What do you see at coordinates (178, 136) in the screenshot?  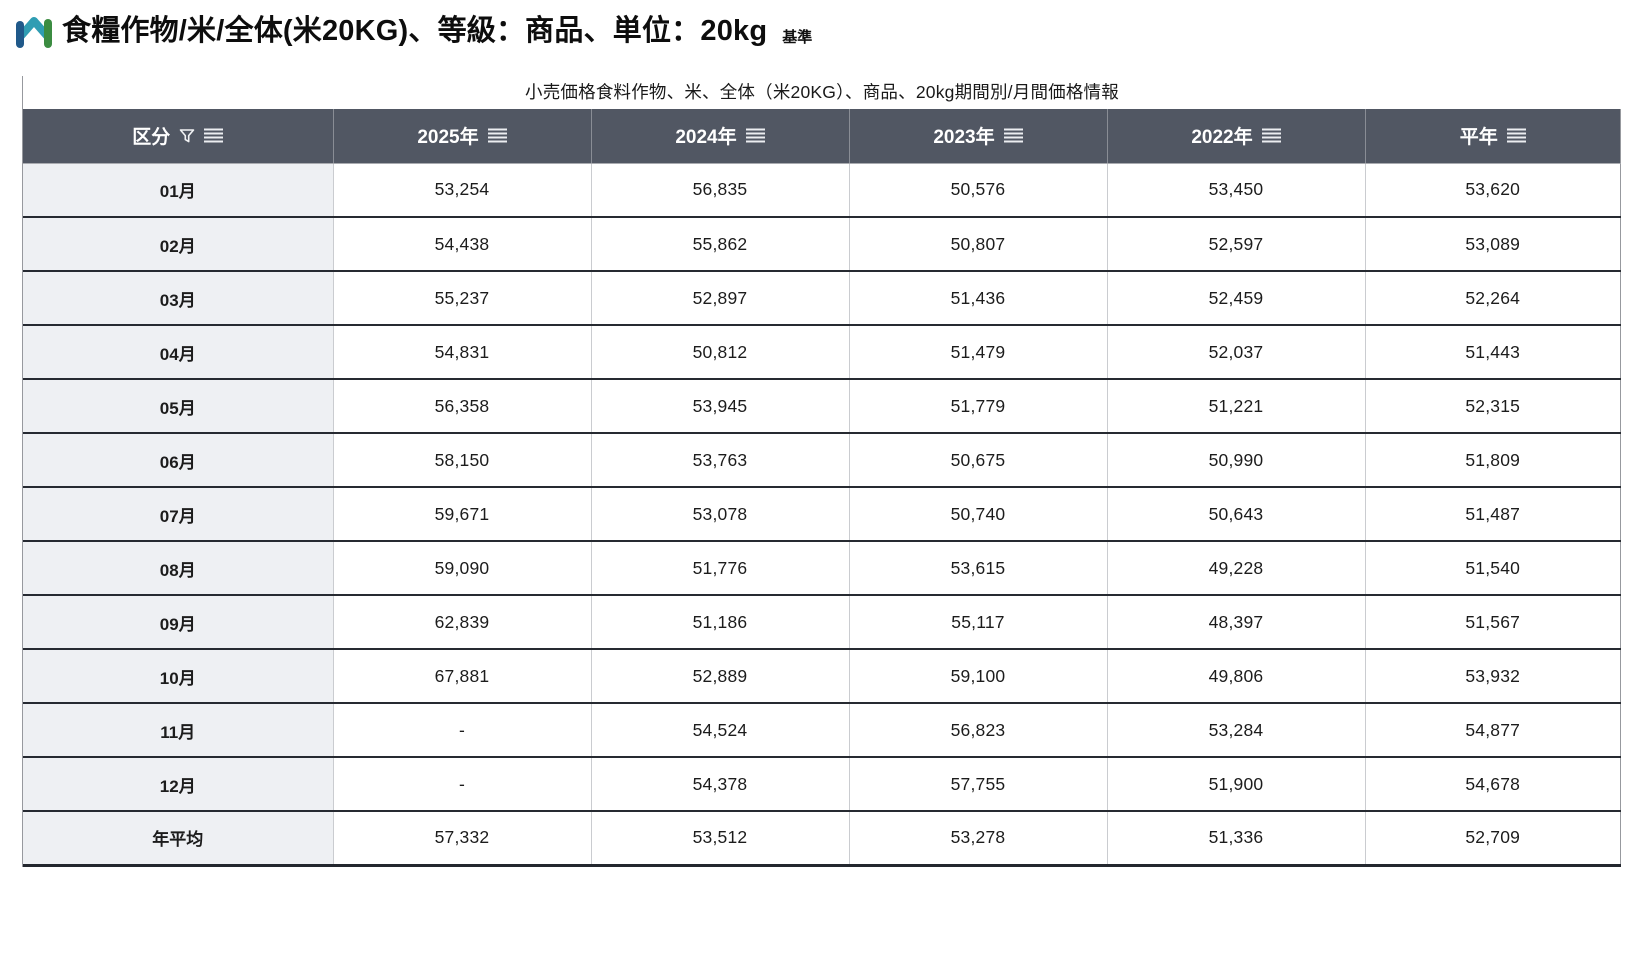 I see `column-header-category: 区分` at bounding box center [178, 136].